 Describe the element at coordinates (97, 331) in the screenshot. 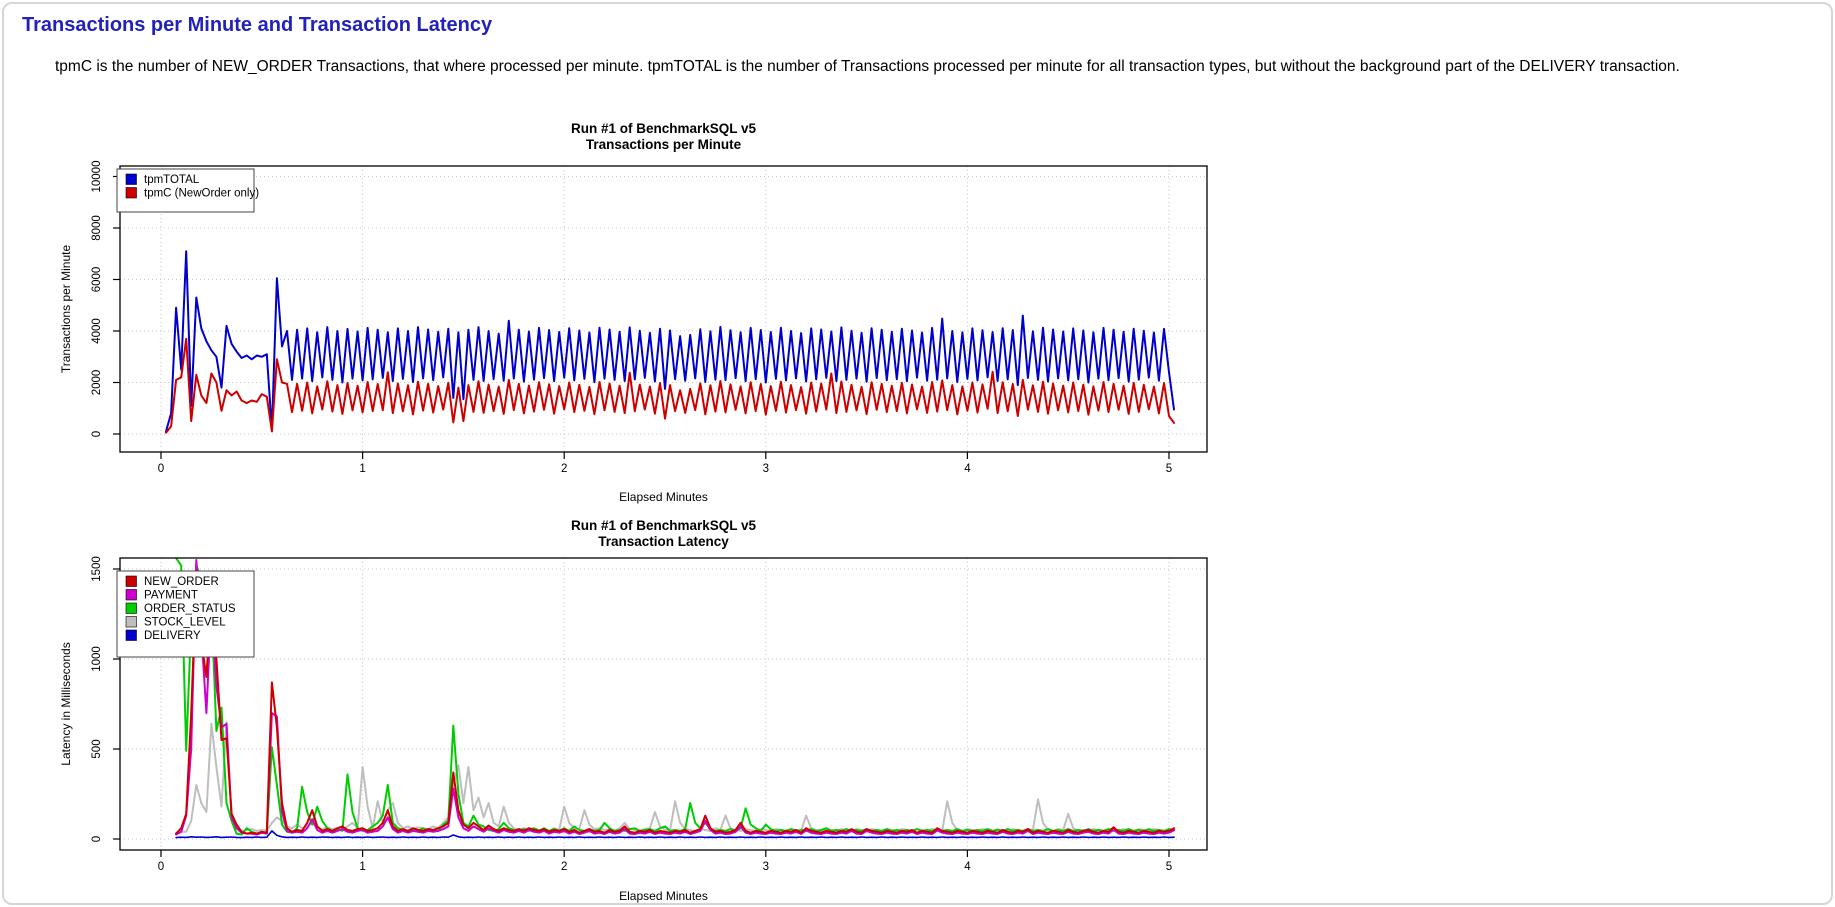

I see `svg-text: 4000` at that location.